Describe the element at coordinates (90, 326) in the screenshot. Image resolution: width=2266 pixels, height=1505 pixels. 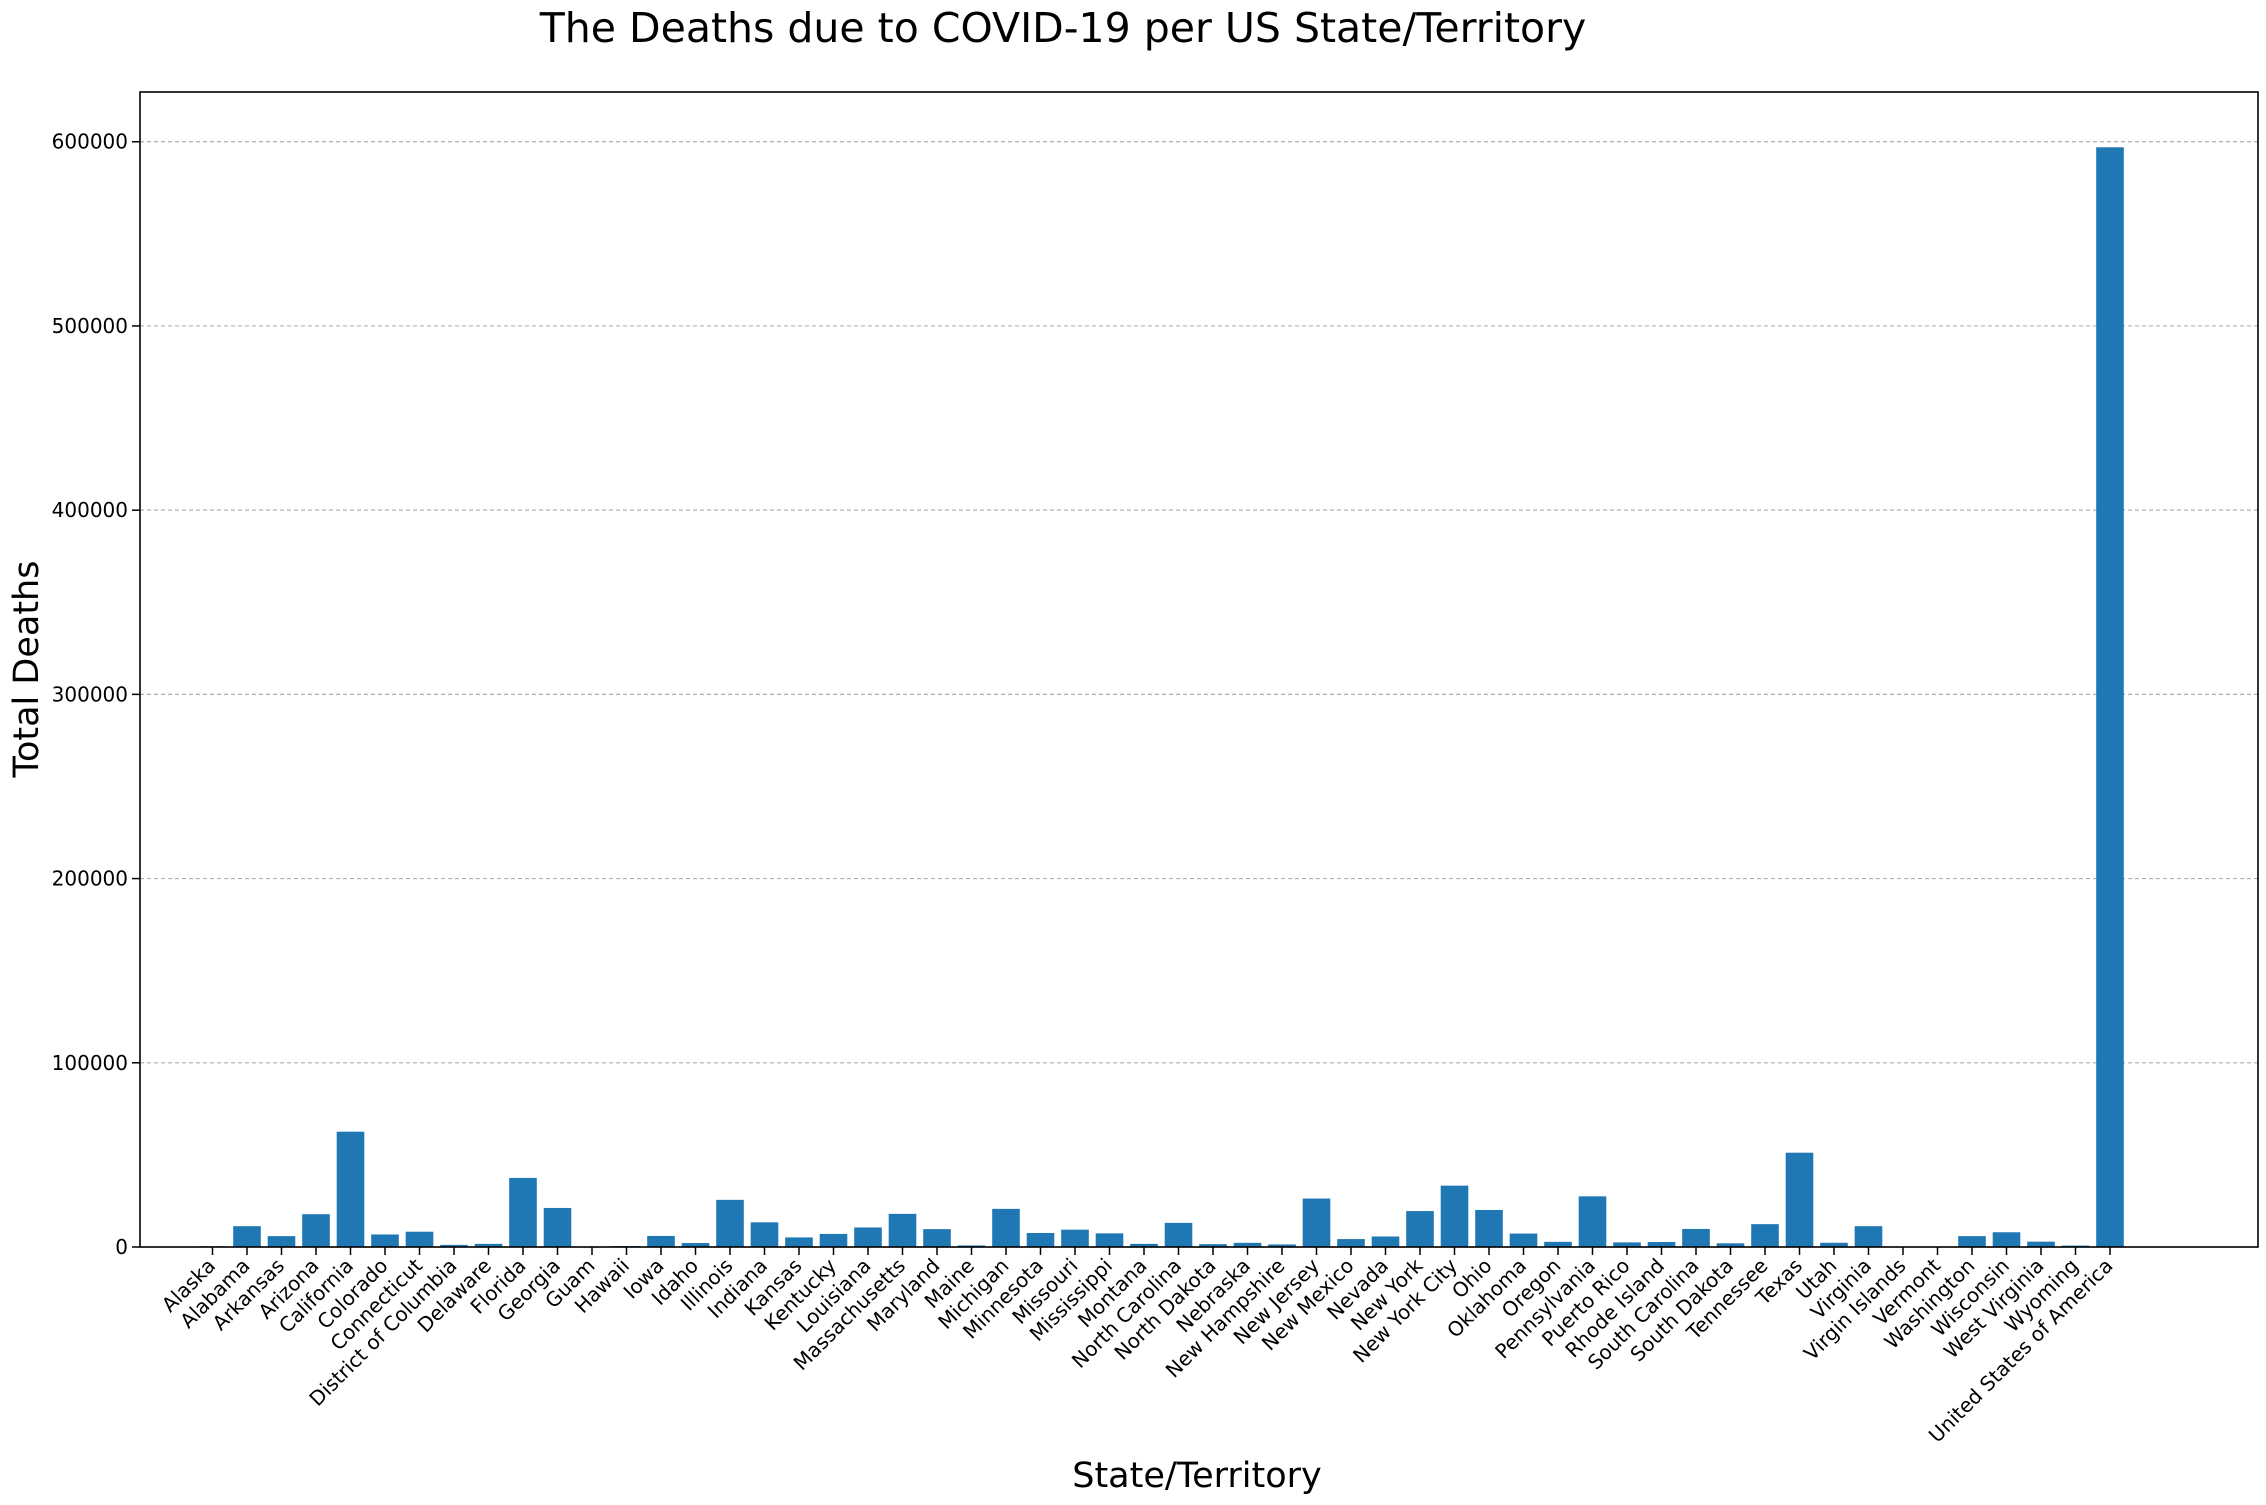
I see `y-tick-label: 500000` at that location.